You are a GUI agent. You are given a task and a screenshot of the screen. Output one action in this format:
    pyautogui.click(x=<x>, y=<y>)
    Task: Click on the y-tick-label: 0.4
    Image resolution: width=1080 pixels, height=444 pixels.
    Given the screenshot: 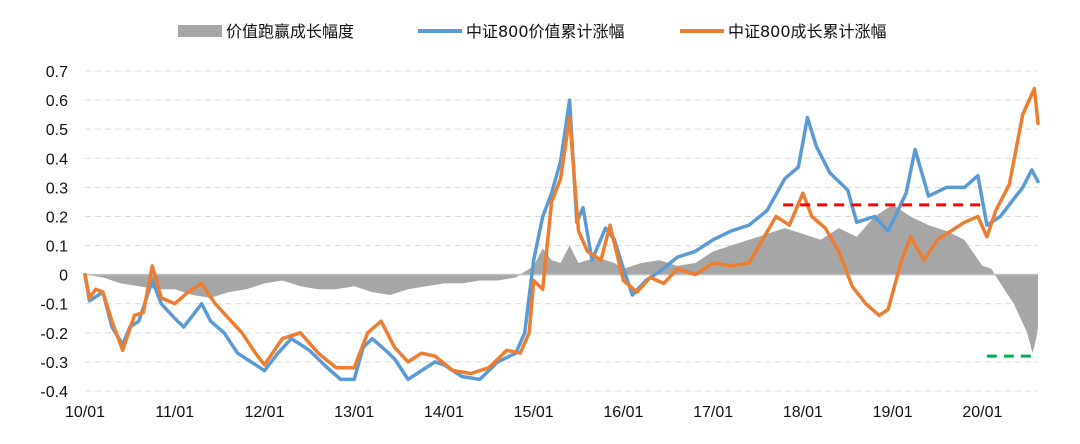 What is the action you would take?
    pyautogui.click(x=57, y=159)
    